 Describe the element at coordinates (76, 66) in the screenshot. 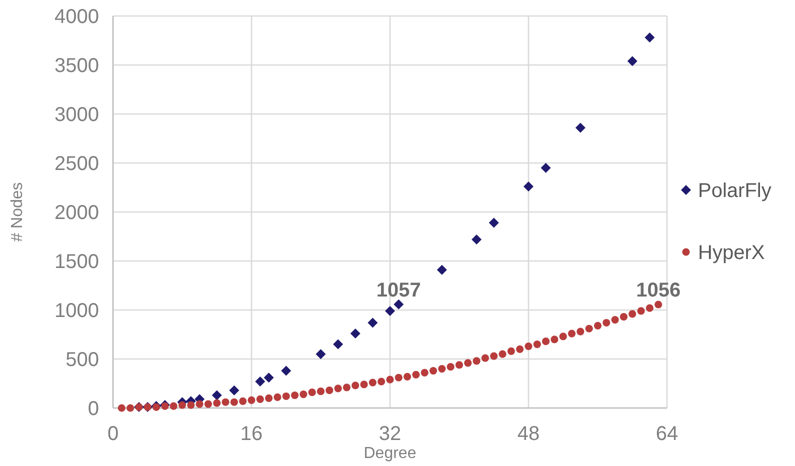

I see `y-tick-label: 3500` at that location.